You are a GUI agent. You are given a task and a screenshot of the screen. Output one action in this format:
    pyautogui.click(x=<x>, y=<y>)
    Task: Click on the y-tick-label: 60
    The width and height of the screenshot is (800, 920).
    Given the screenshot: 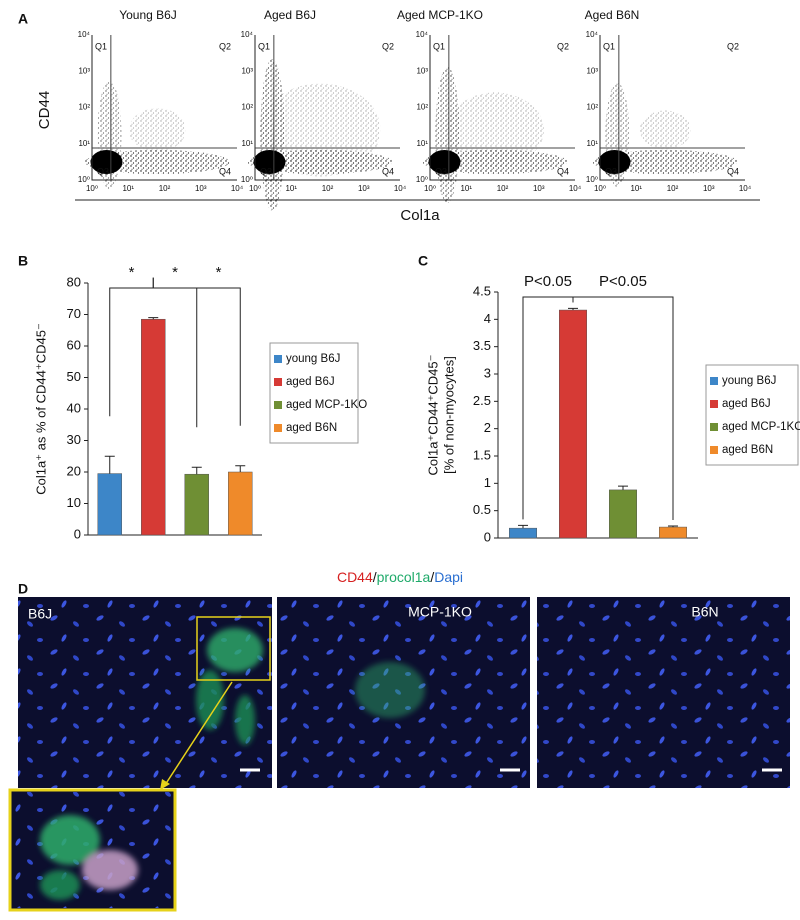 What is the action you would take?
    pyautogui.click(x=74, y=344)
    